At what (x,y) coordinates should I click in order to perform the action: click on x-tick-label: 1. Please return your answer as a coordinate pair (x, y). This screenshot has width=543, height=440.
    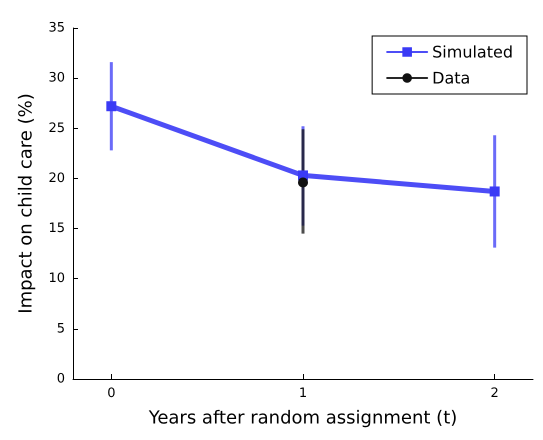
    Looking at the image, I should click on (303, 393).